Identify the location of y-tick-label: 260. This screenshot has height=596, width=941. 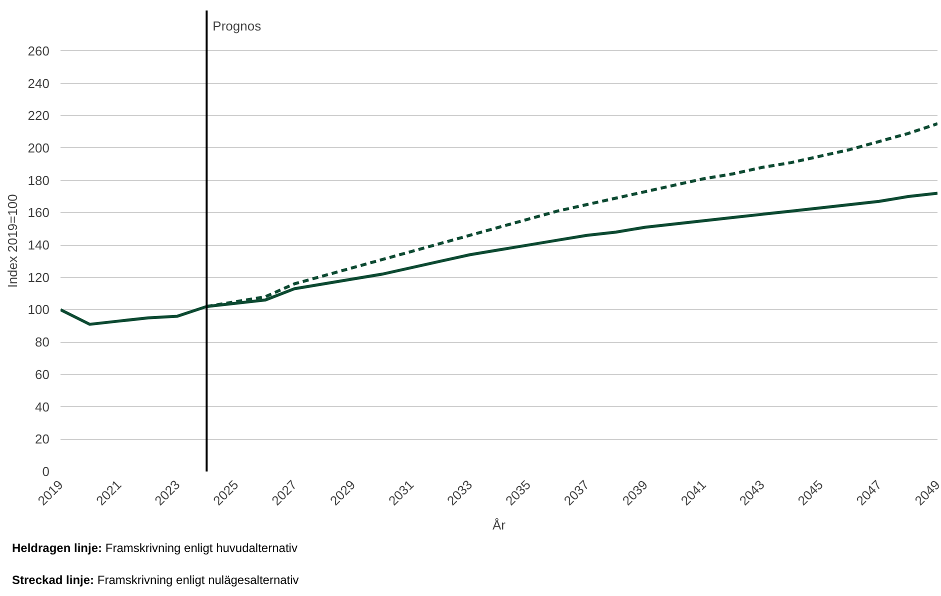
(39, 50).